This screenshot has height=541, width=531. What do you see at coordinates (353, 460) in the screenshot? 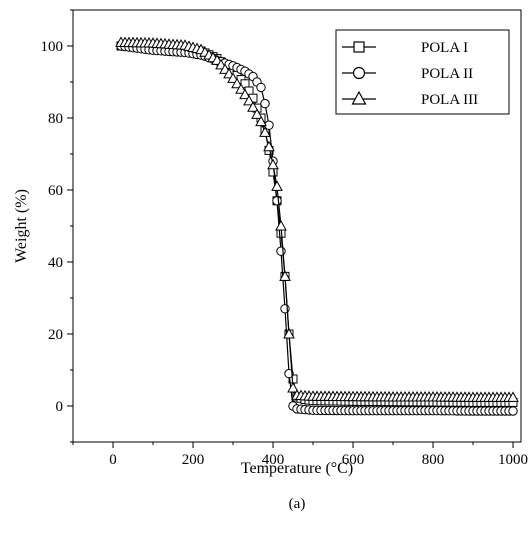
I see `x-tick-label: 600` at bounding box center [353, 460].